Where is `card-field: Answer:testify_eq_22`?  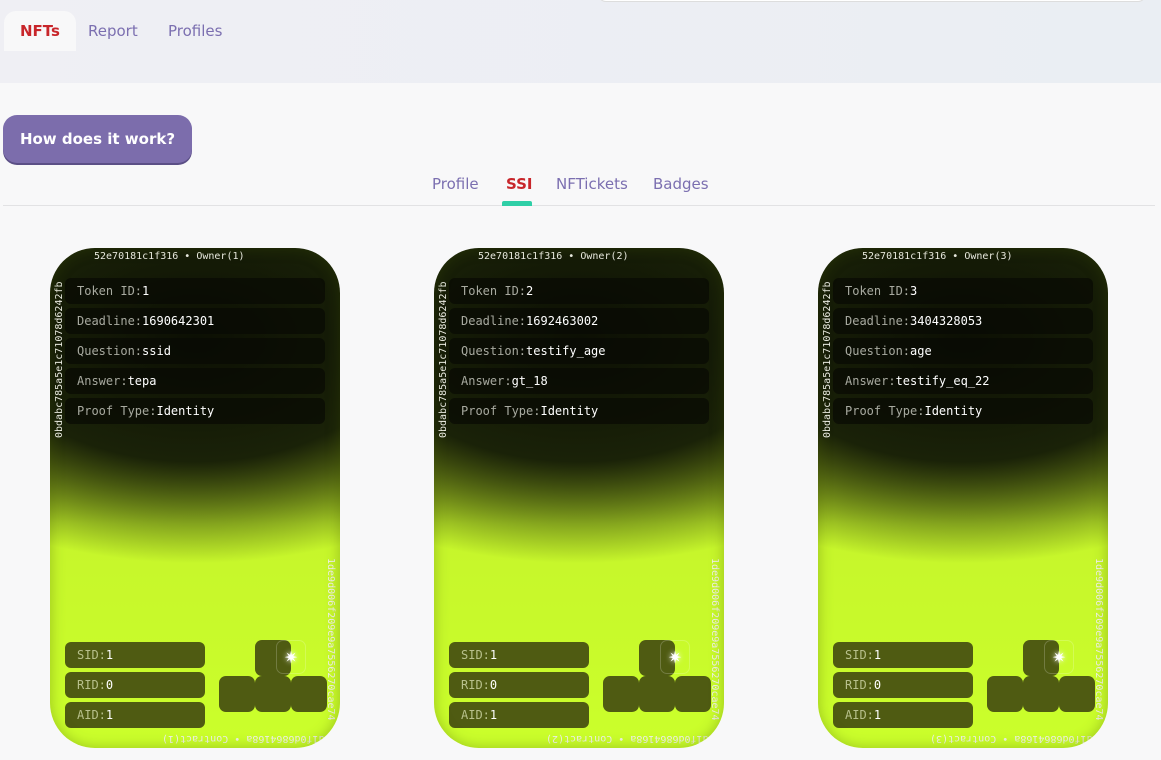
card-field: Answer:testify_eq_22 is located at coordinates (963, 381).